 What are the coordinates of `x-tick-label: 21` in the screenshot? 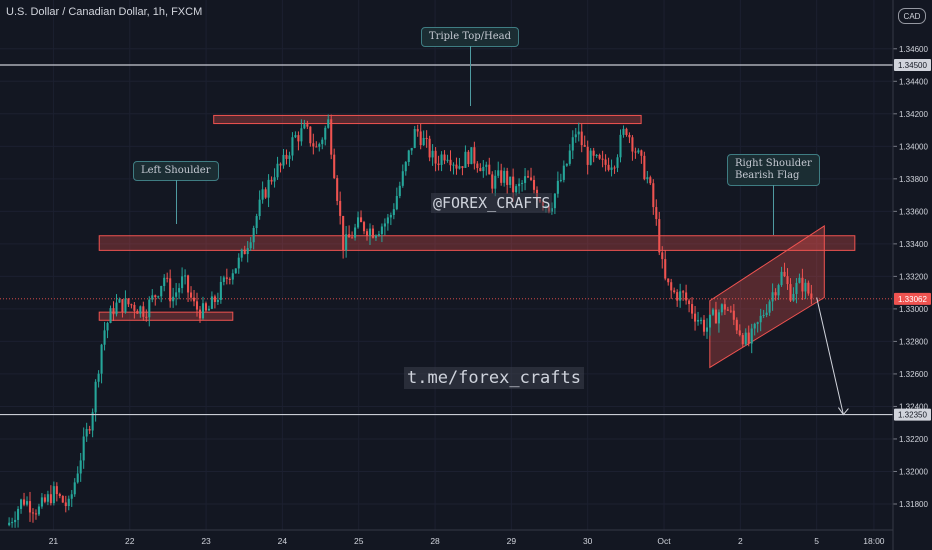 It's located at (54, 541).